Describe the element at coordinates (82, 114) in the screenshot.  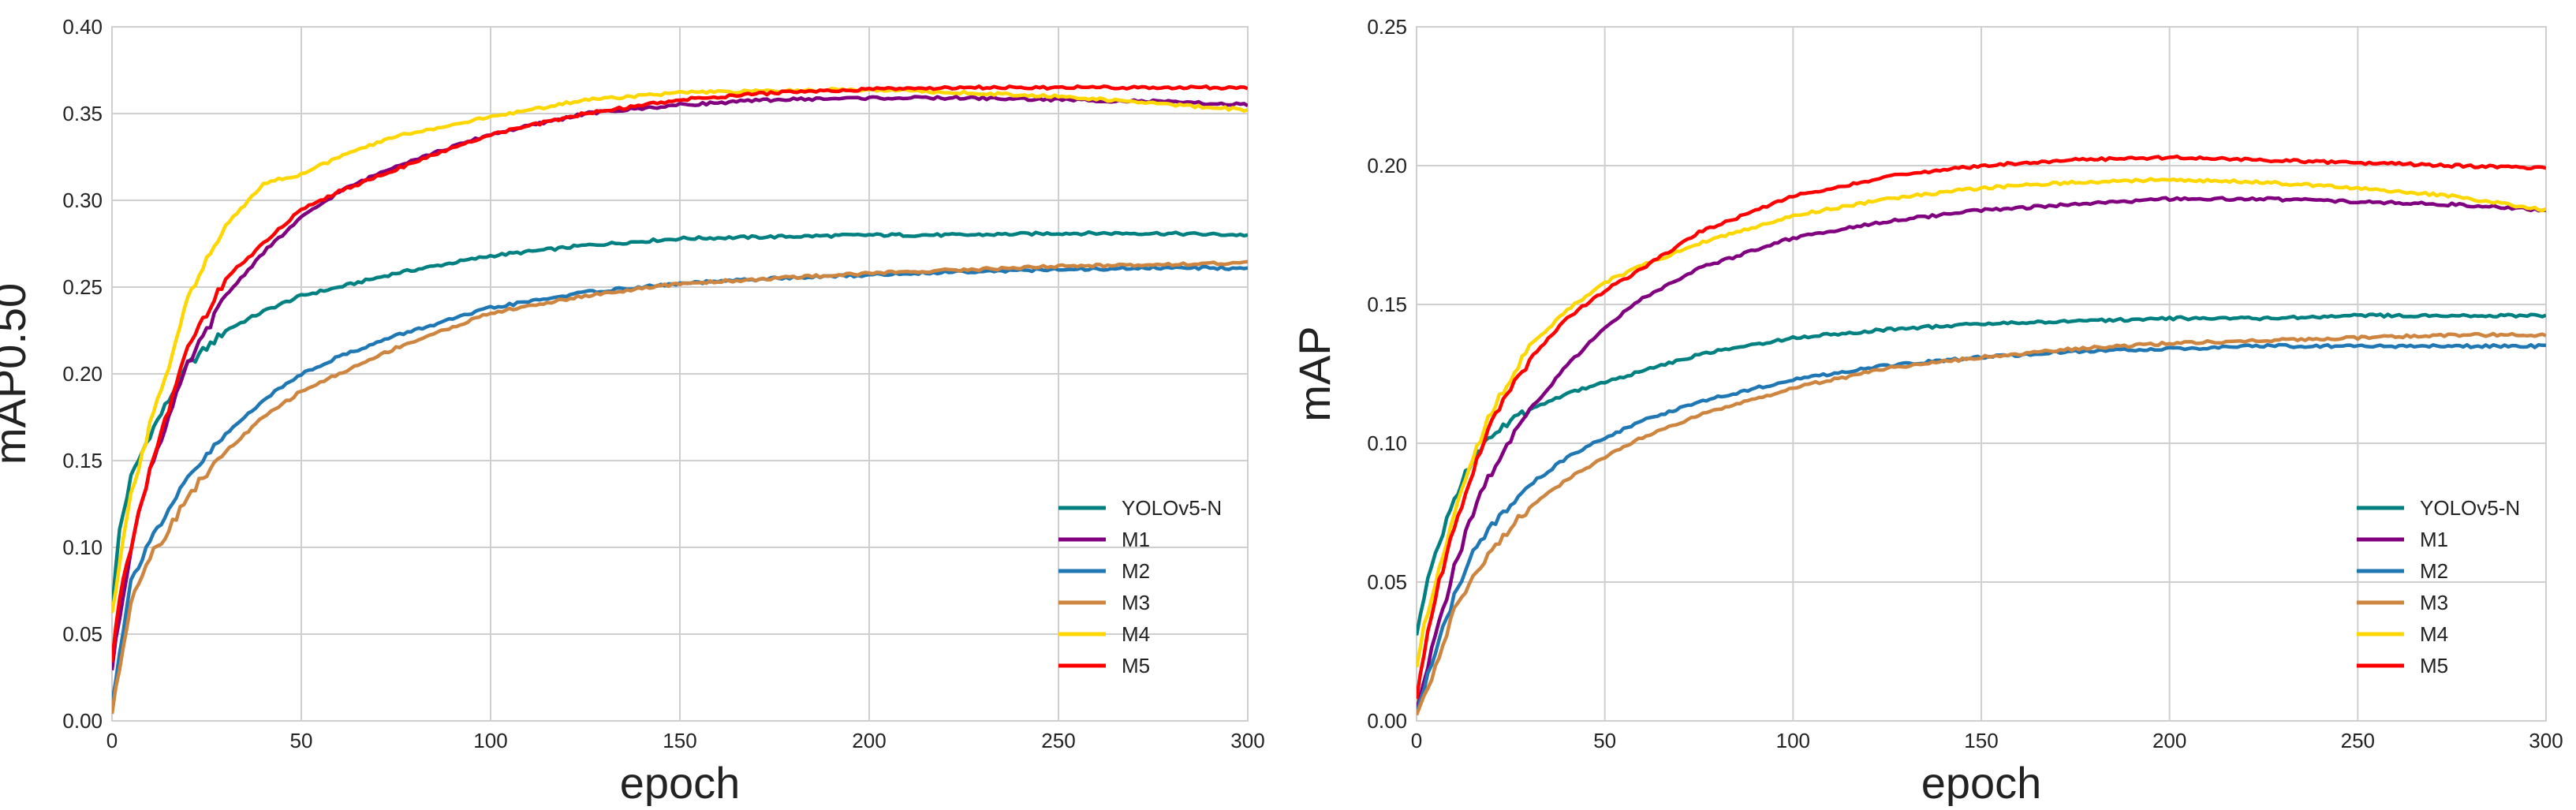
I see `y-tick-label: 0.35` at that location.